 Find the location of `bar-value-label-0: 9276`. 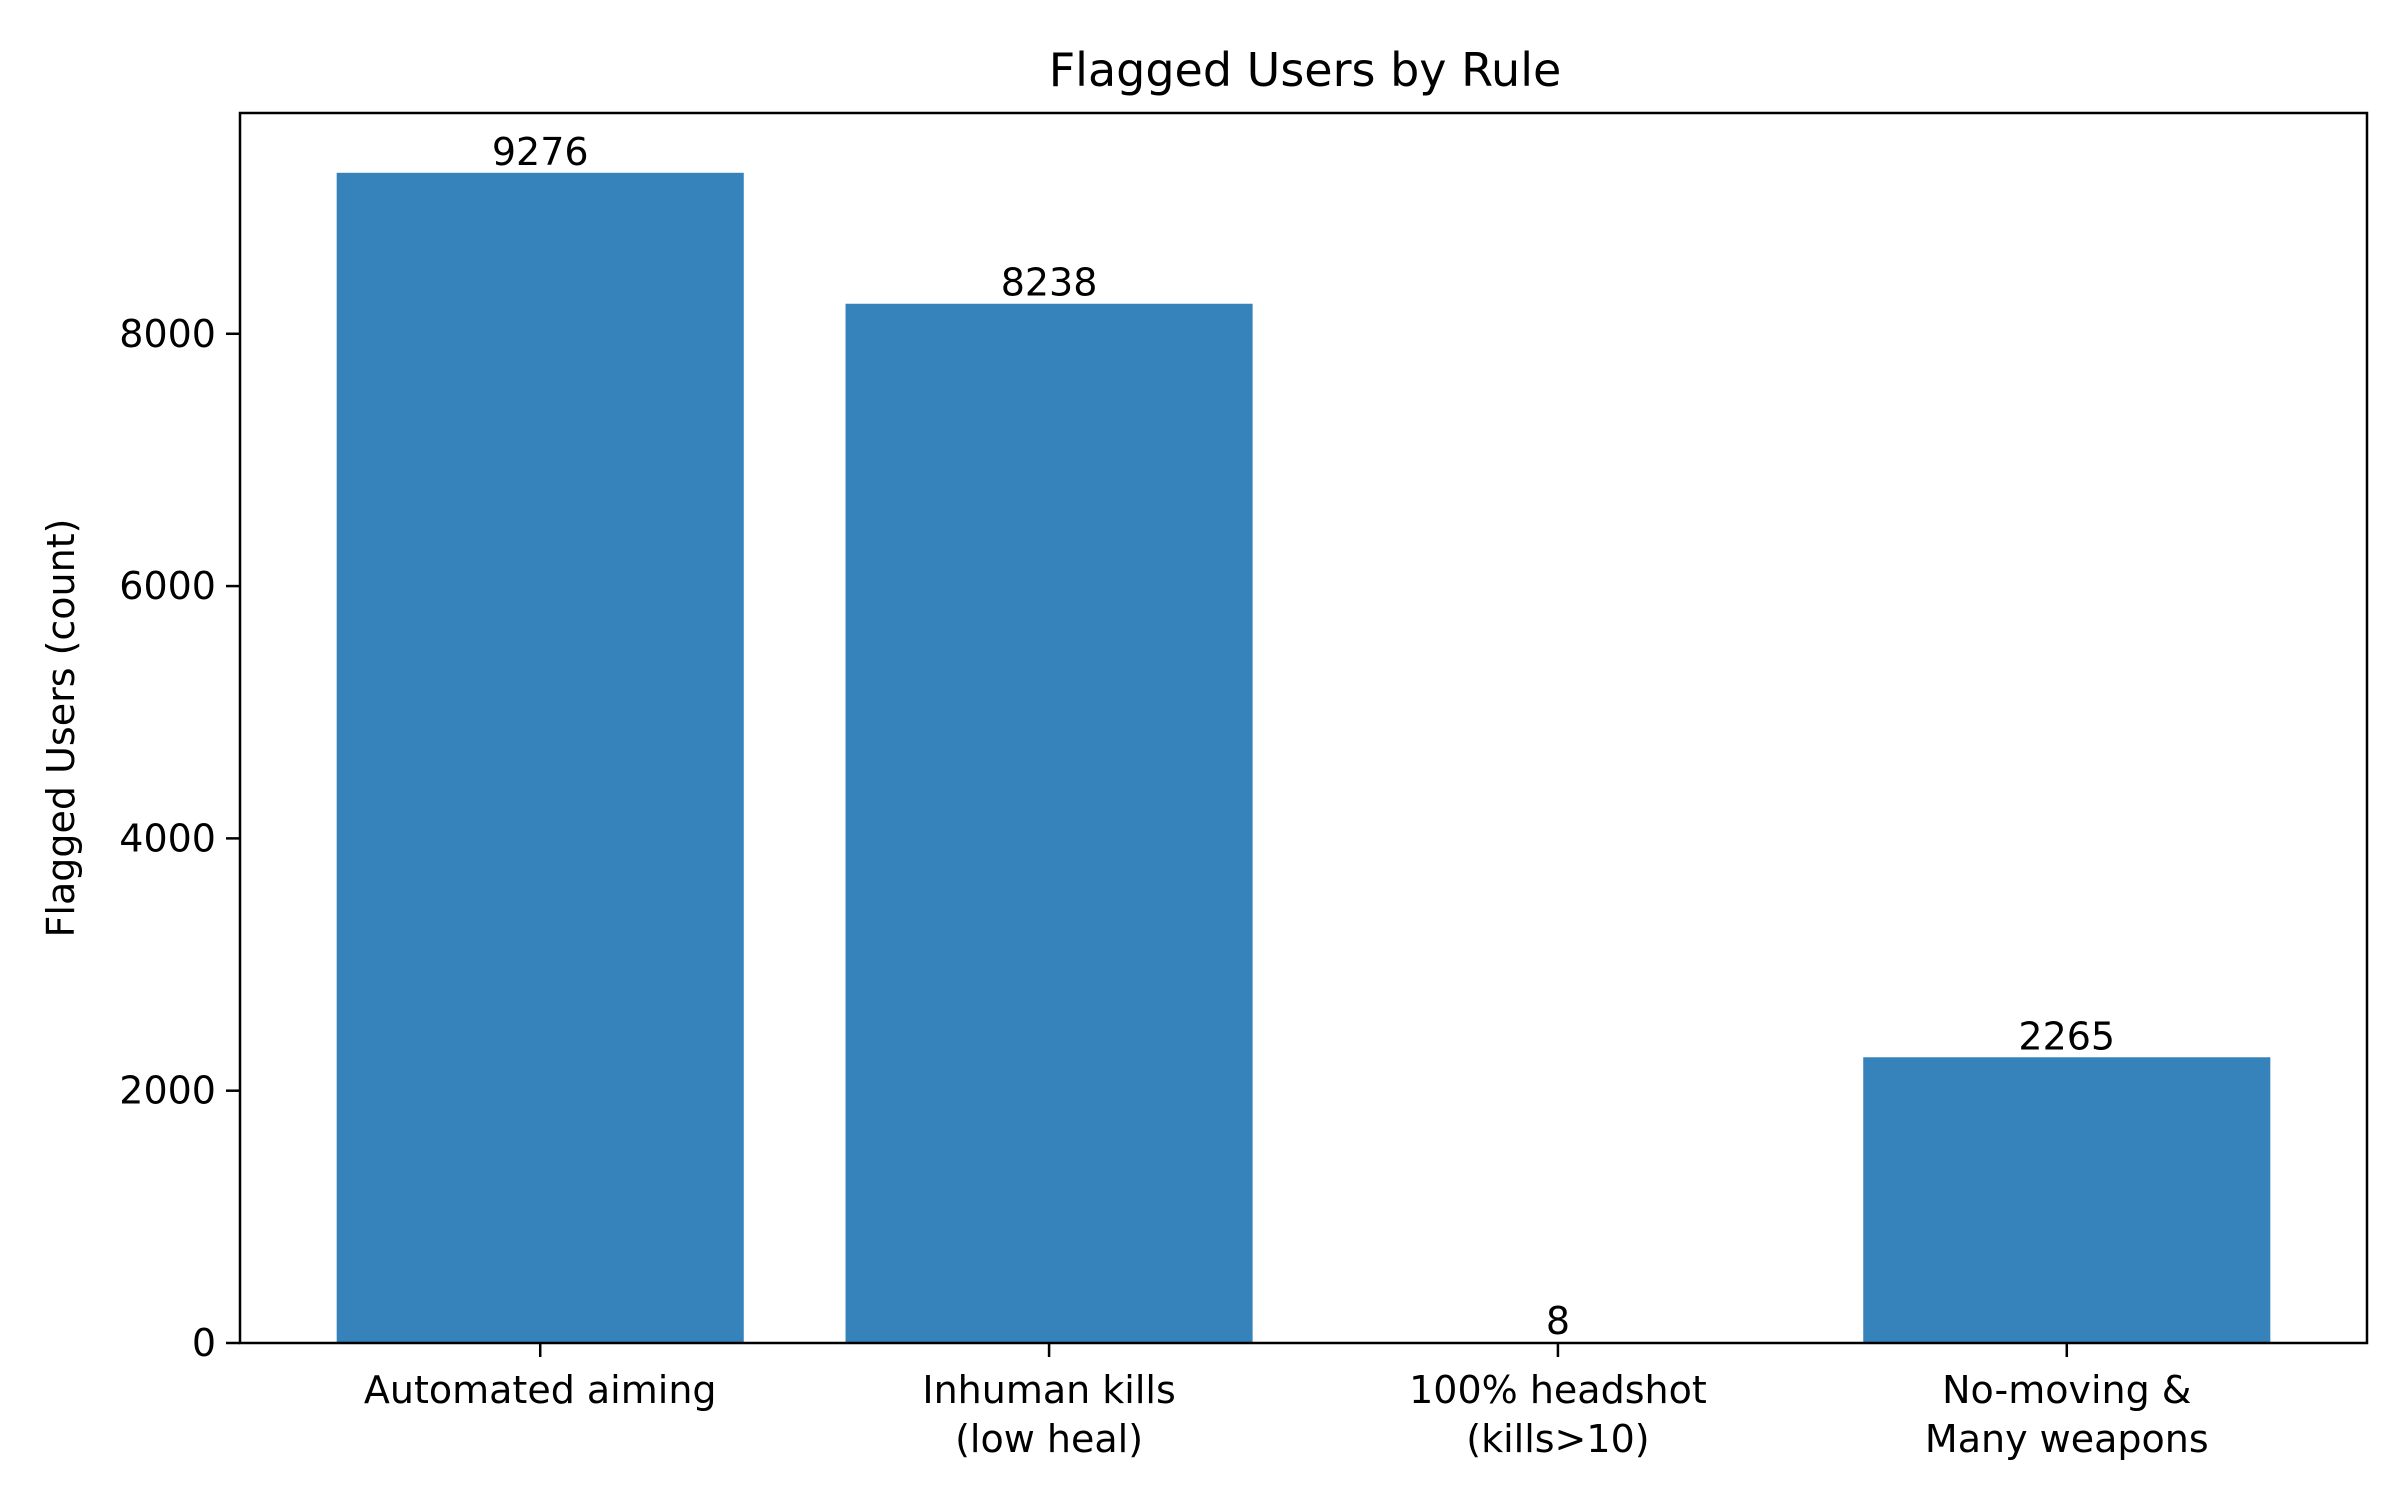

bar-value-label-0: 9276 is located at coordinates (540, 152).